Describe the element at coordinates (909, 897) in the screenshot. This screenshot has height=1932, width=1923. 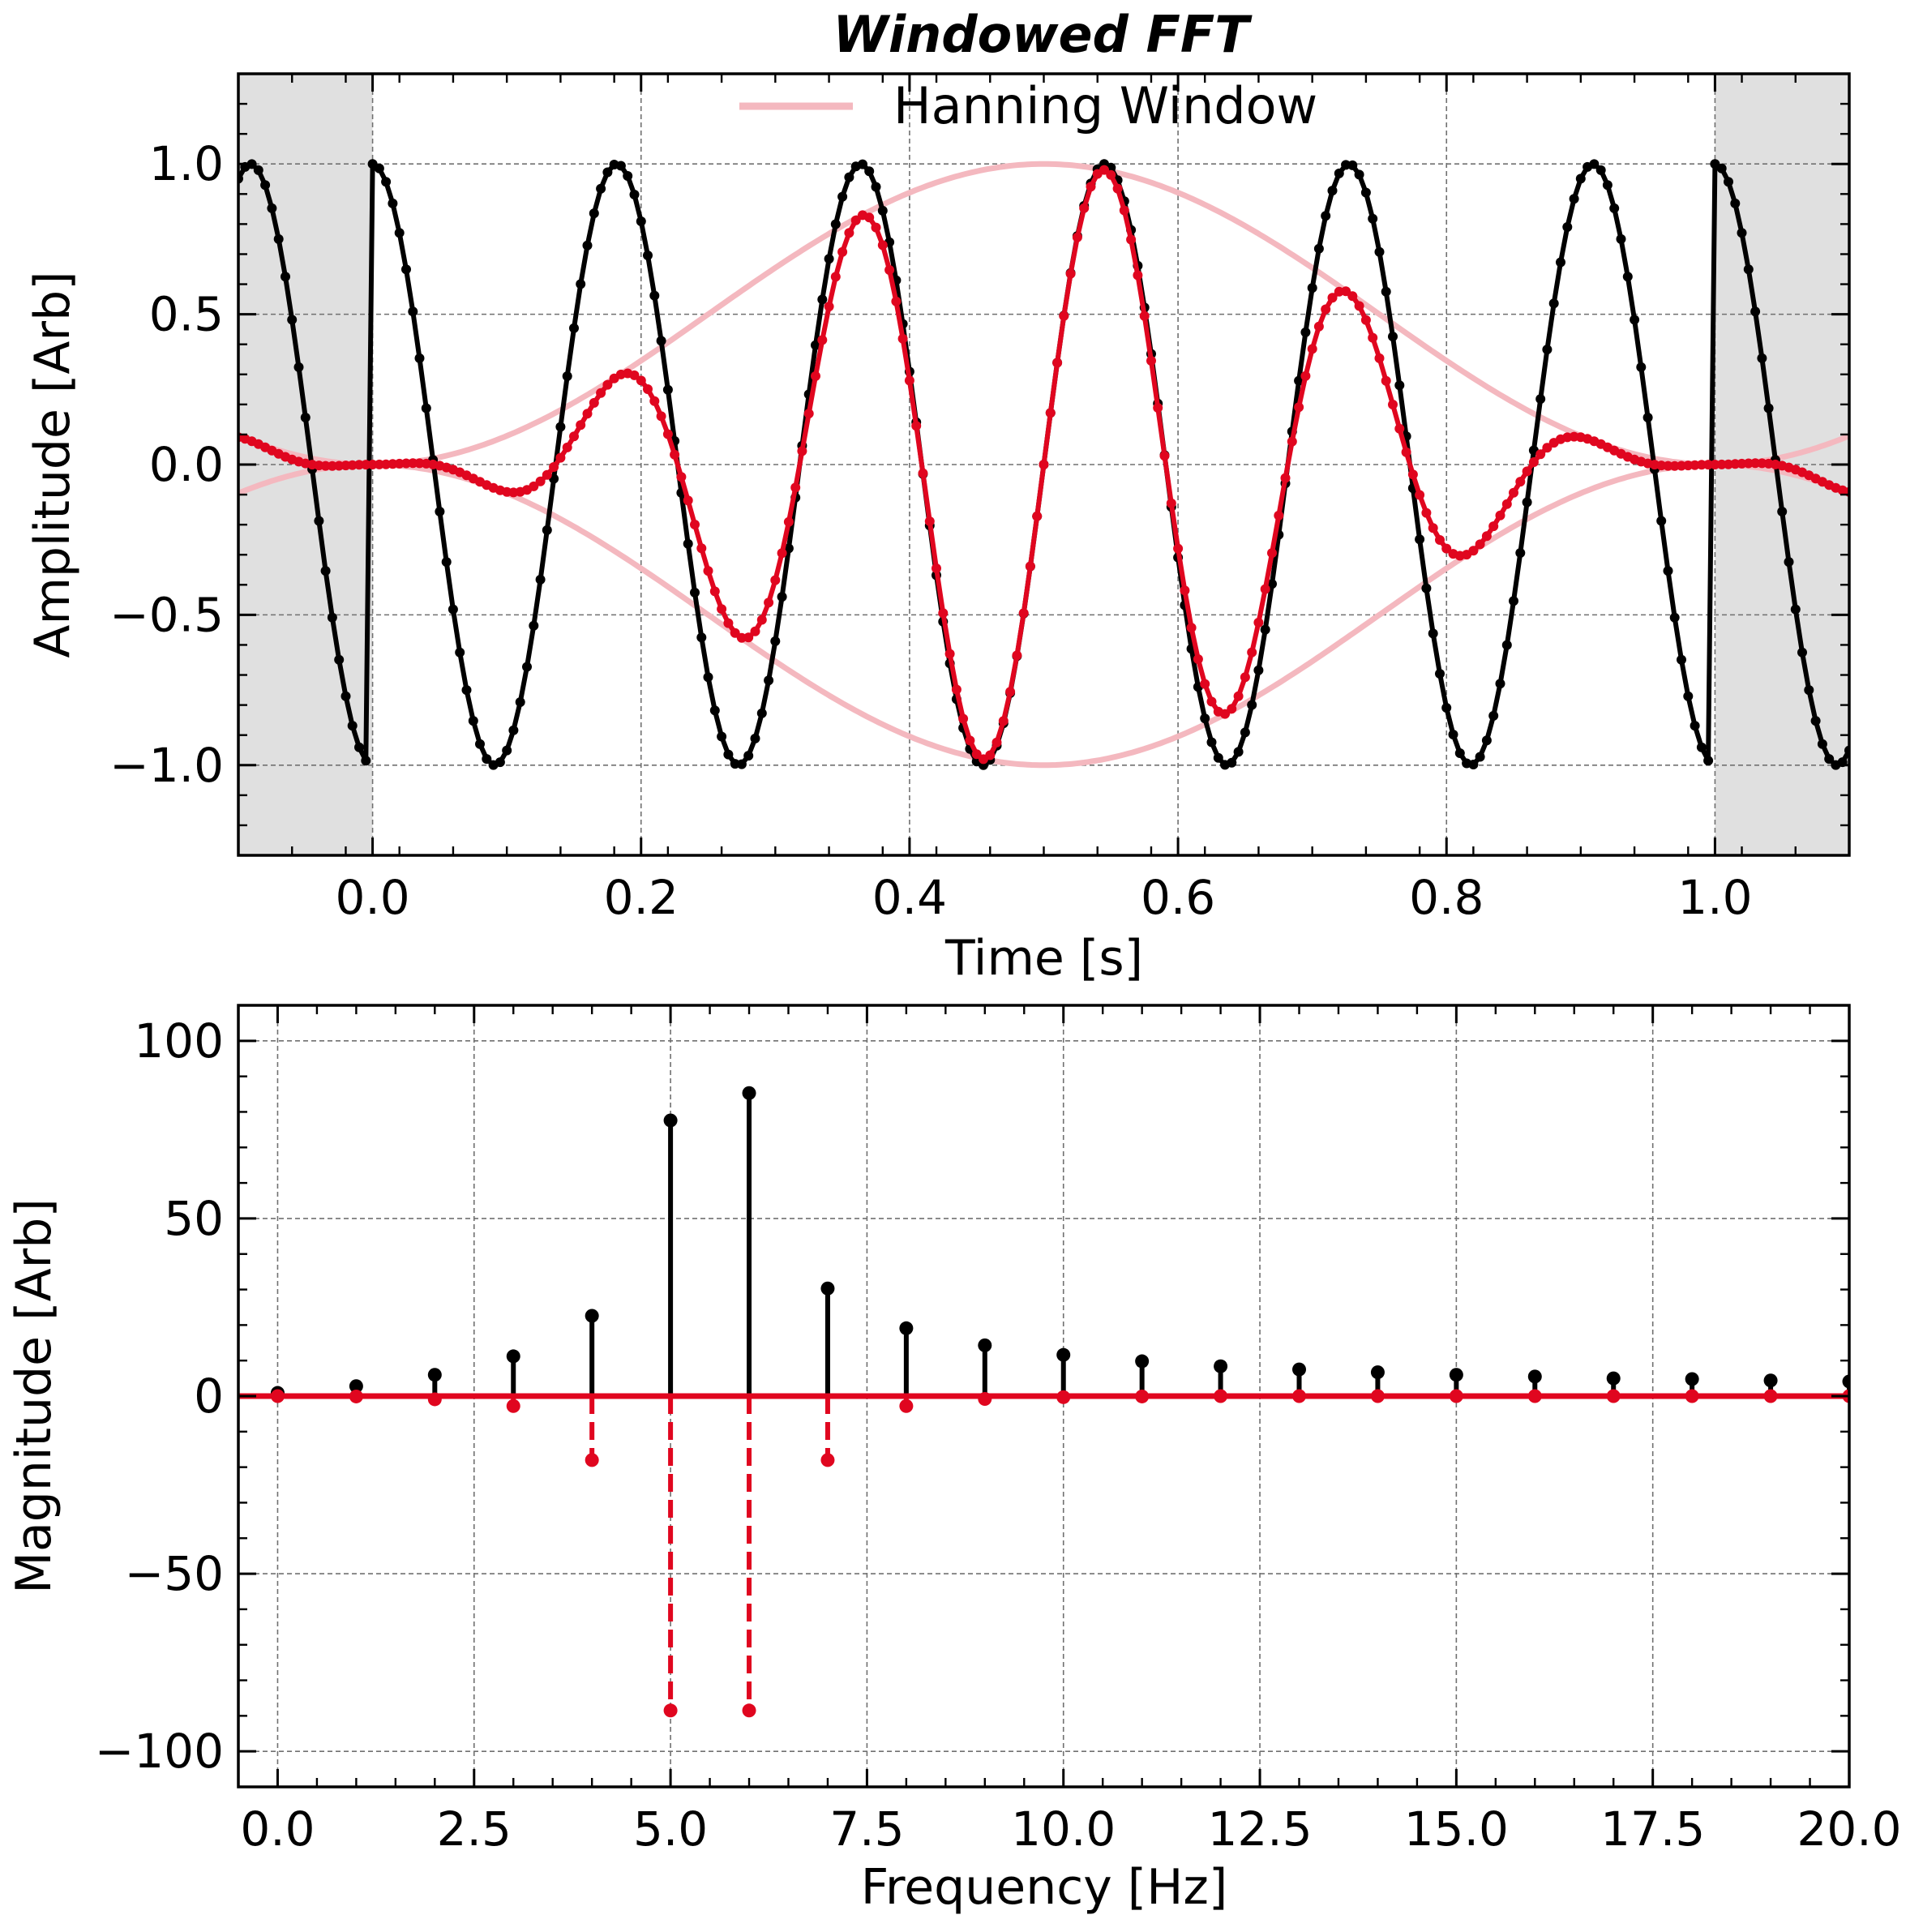
I see `x-tick-label: 0.4` at that location.